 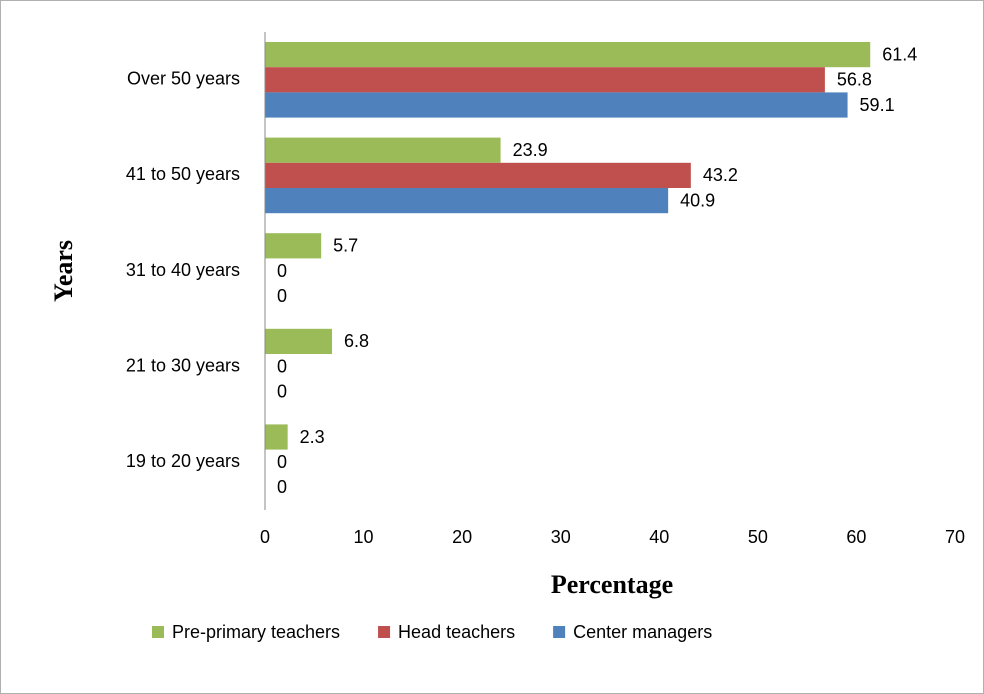 What do you see at coordinates (265, 537) in the screenshot?
I see `x-tick-label: 0` at bounding box center [265, 537].